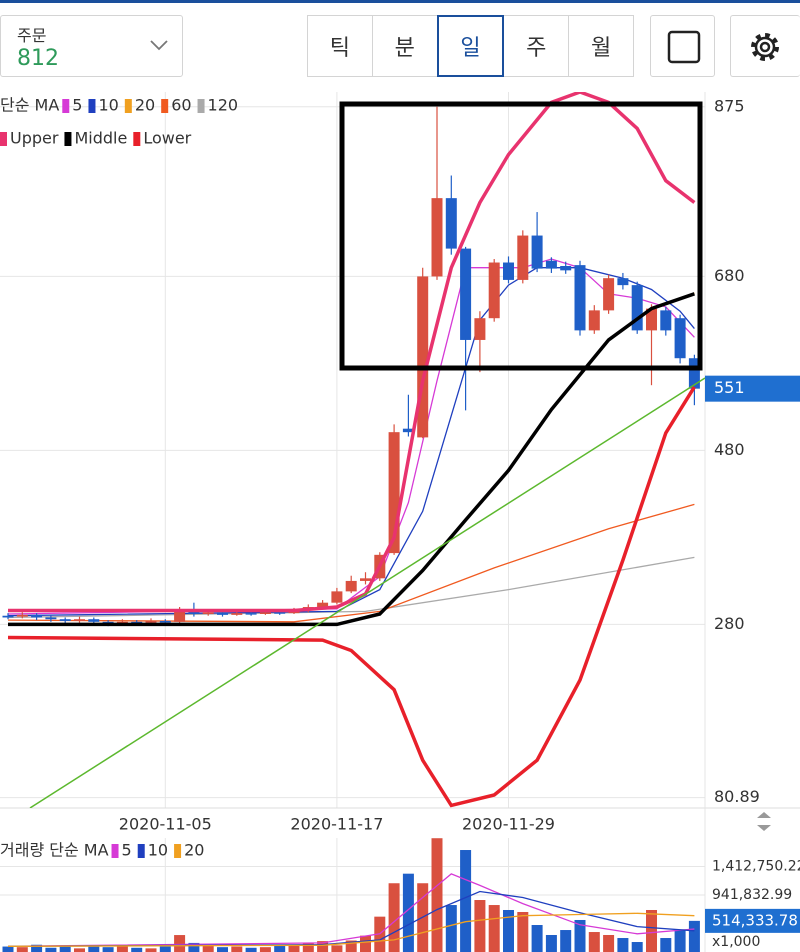  I want to click on legend-label: Middle, so click(100, 138).